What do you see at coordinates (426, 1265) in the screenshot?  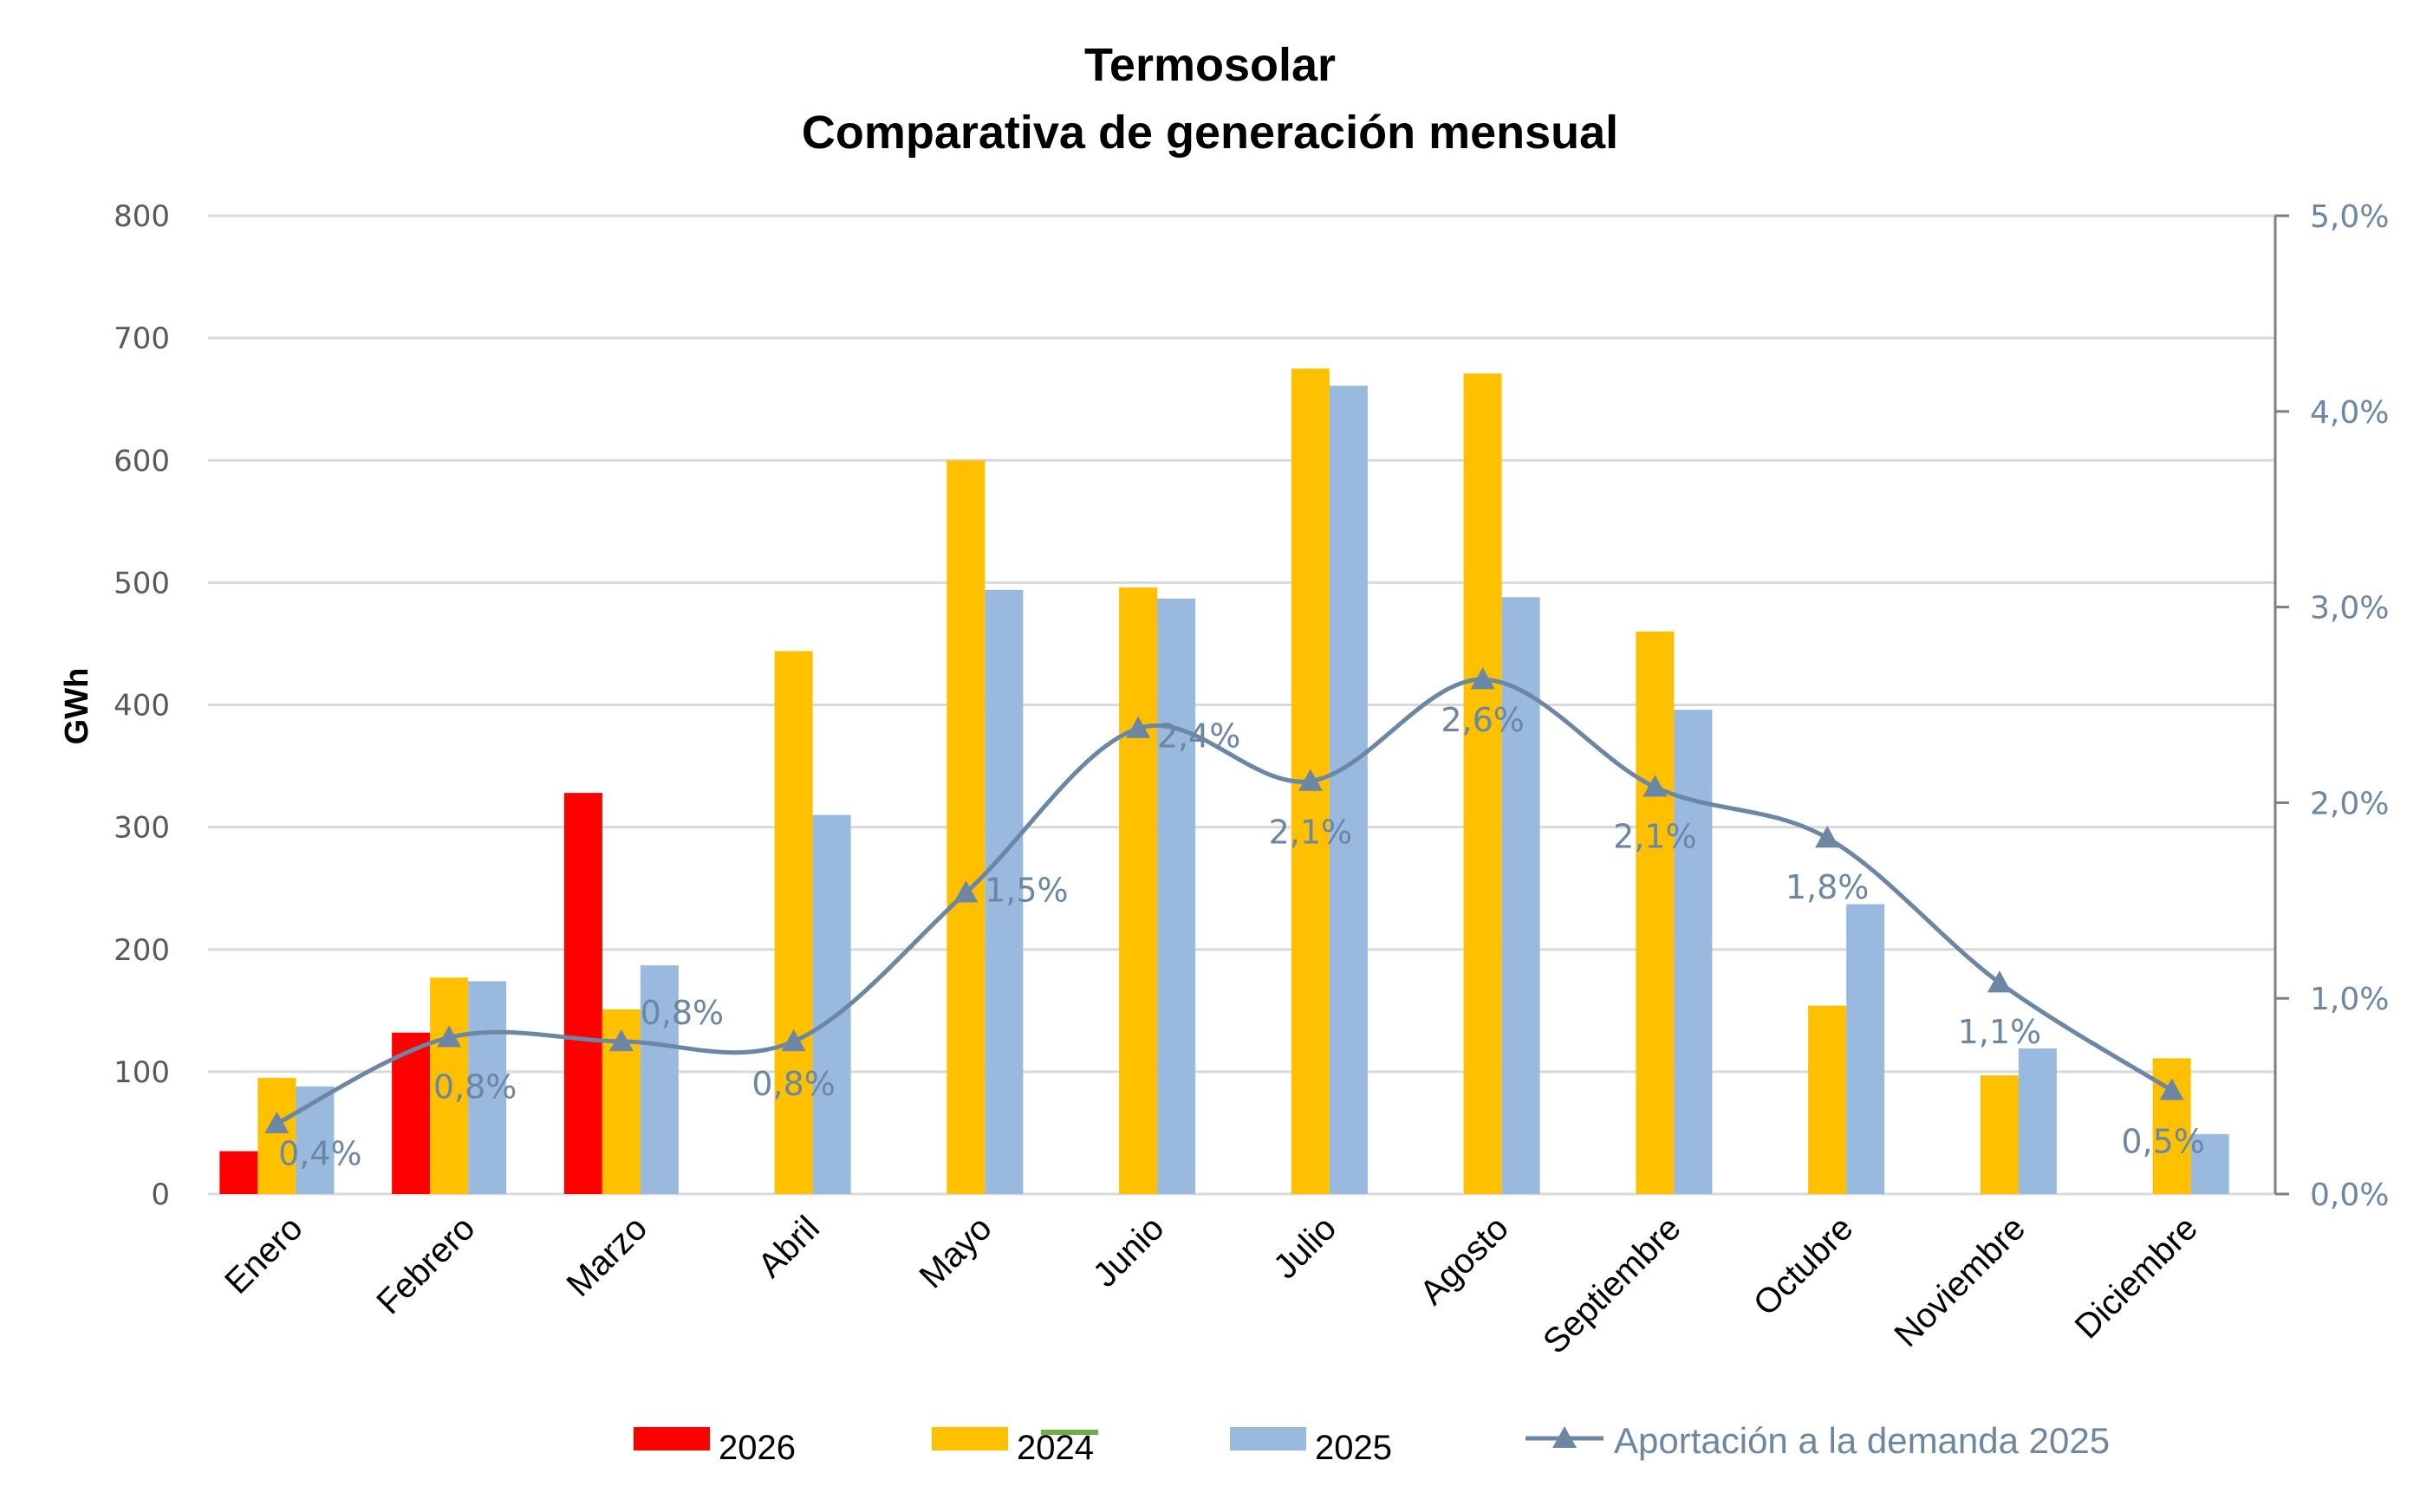 I see `category-label-febrero: Febrero` at bounding box center [426, 1265].